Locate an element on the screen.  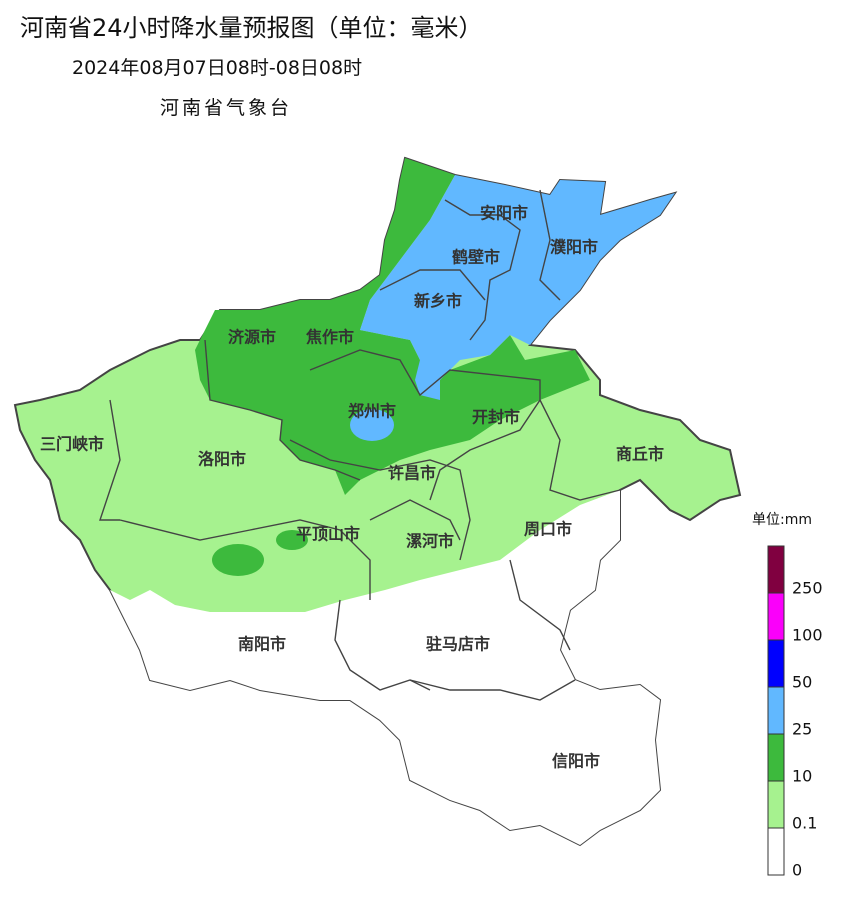
legend-tick-label: 10 is located at coordinates (802, 776).